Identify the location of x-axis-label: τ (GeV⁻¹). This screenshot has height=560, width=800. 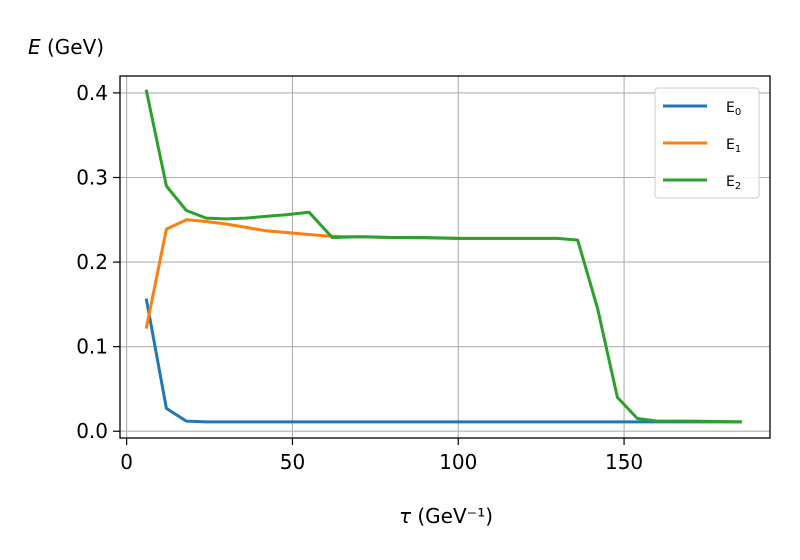
(446, 516).